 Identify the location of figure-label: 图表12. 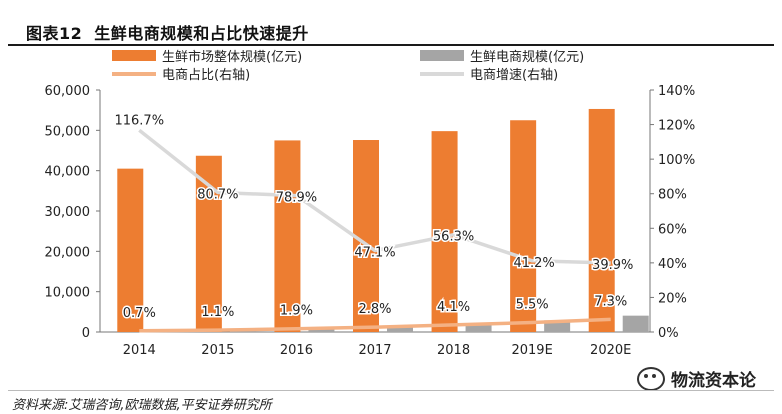
(54, 33).